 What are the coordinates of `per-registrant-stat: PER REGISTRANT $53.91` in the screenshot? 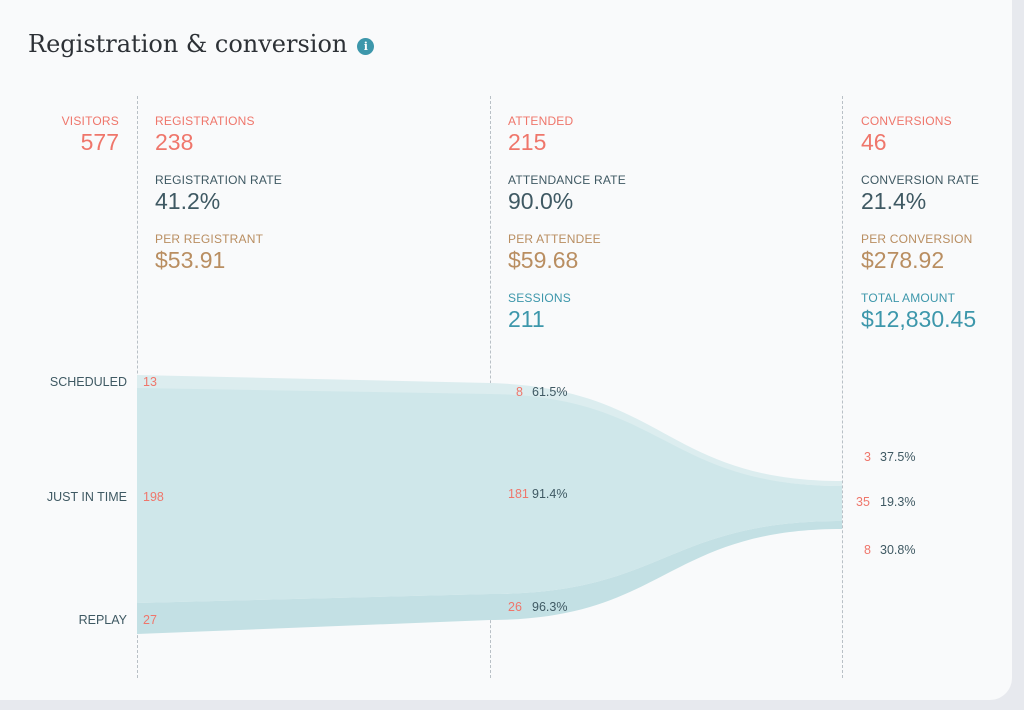 It's located at (209, 253).